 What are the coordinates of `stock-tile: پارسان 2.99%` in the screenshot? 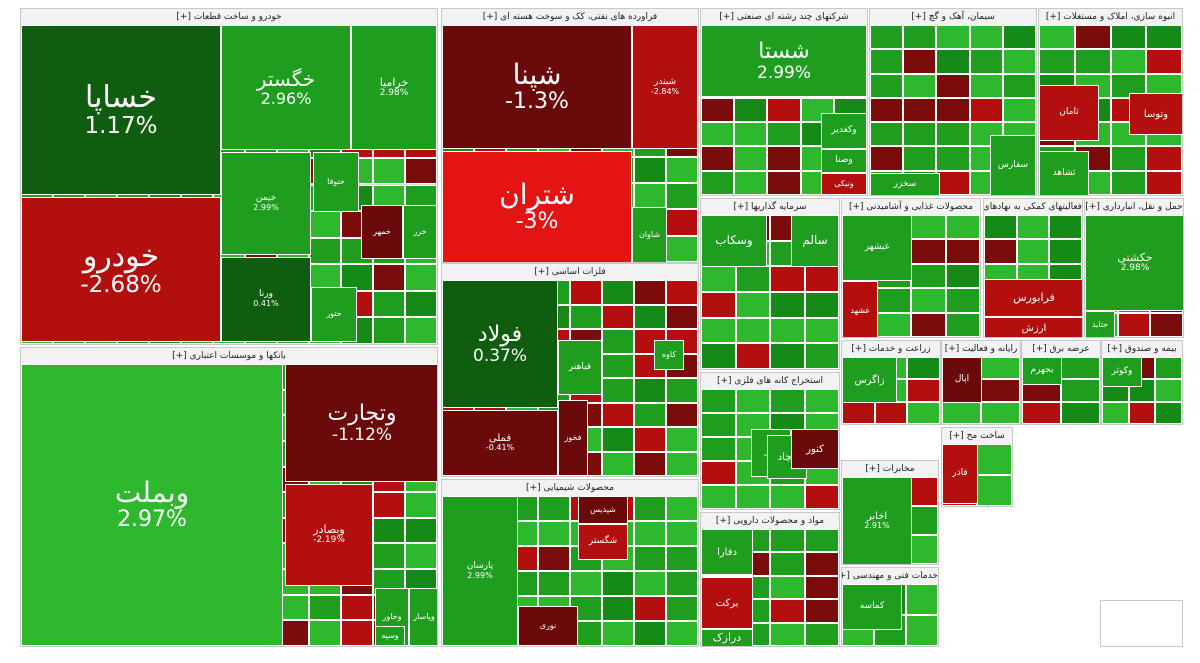 It's located at (480, 571).